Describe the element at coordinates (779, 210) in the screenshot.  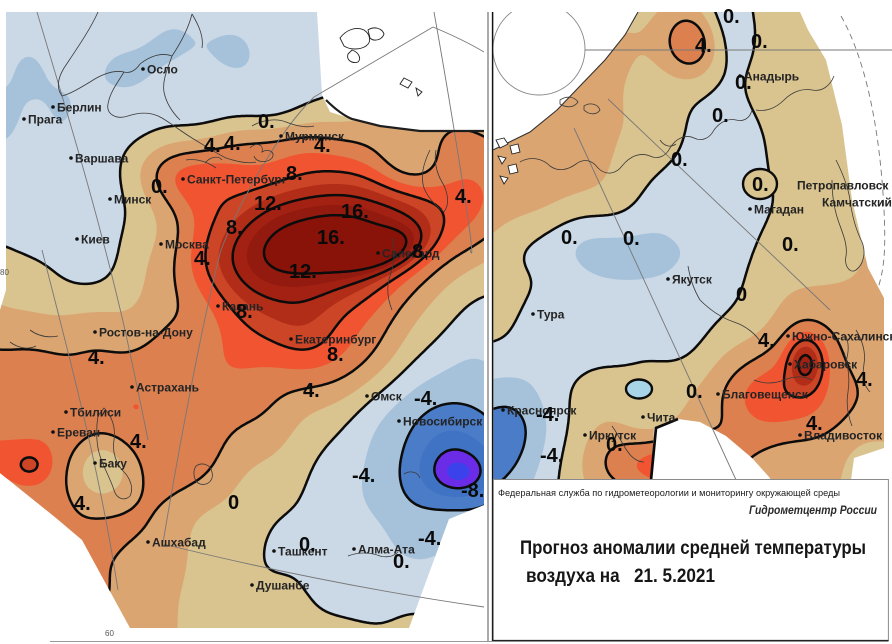
I see `svg-text: Магадан` at that location.